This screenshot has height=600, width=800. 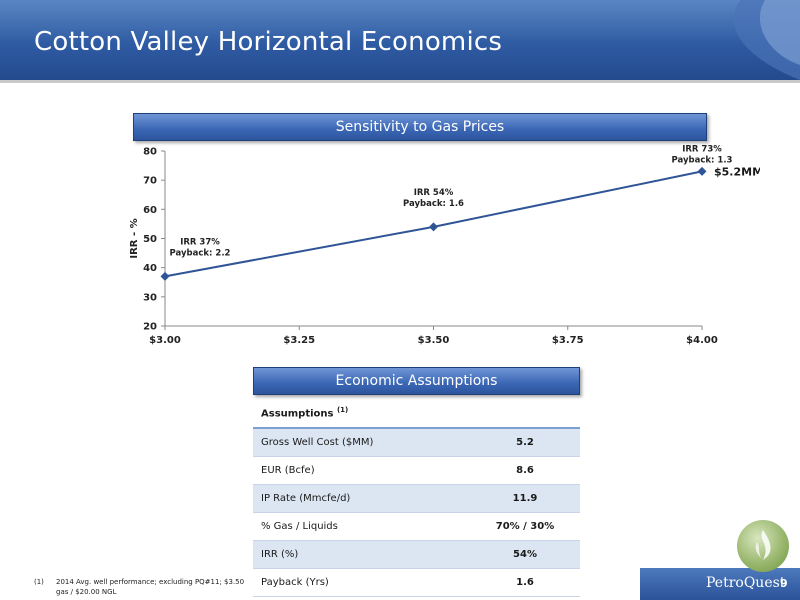 What do you see at coordinates (361, 498) in the screenshot?
I see `row-label: IP Rate (Mmcfe/d)` at bounding box center [361, 498].